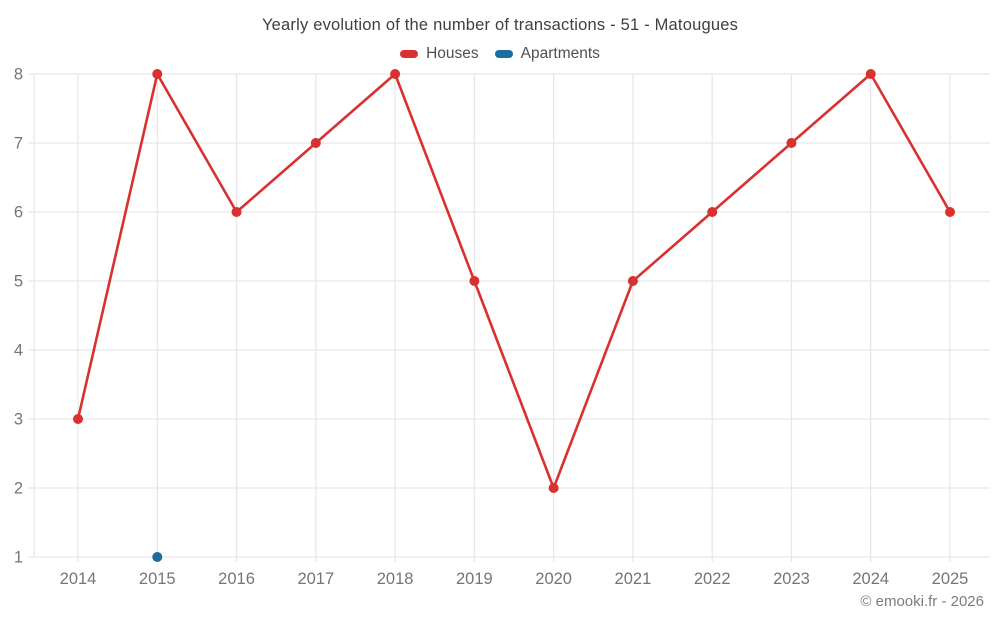  What do you see at coordinates (78, 579) in the screenshot?
I see `x-tick-label: 2014` at bounding box center [78, 579].